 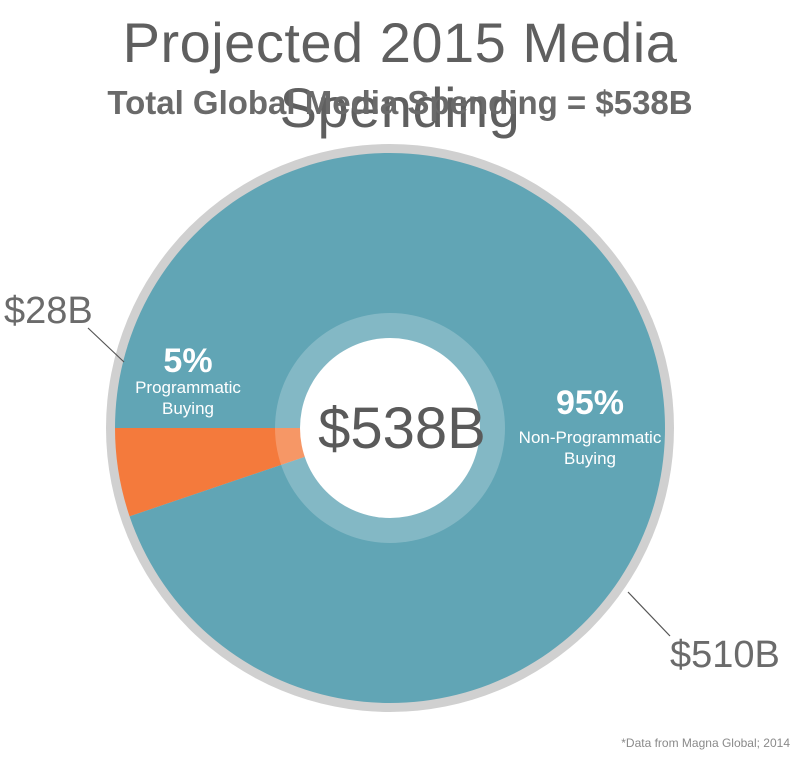 What do you see at coordinates (48, 311) in the screenshot?
I see `callout-programmatic-value: $28B` at bounding box center [48, 311].